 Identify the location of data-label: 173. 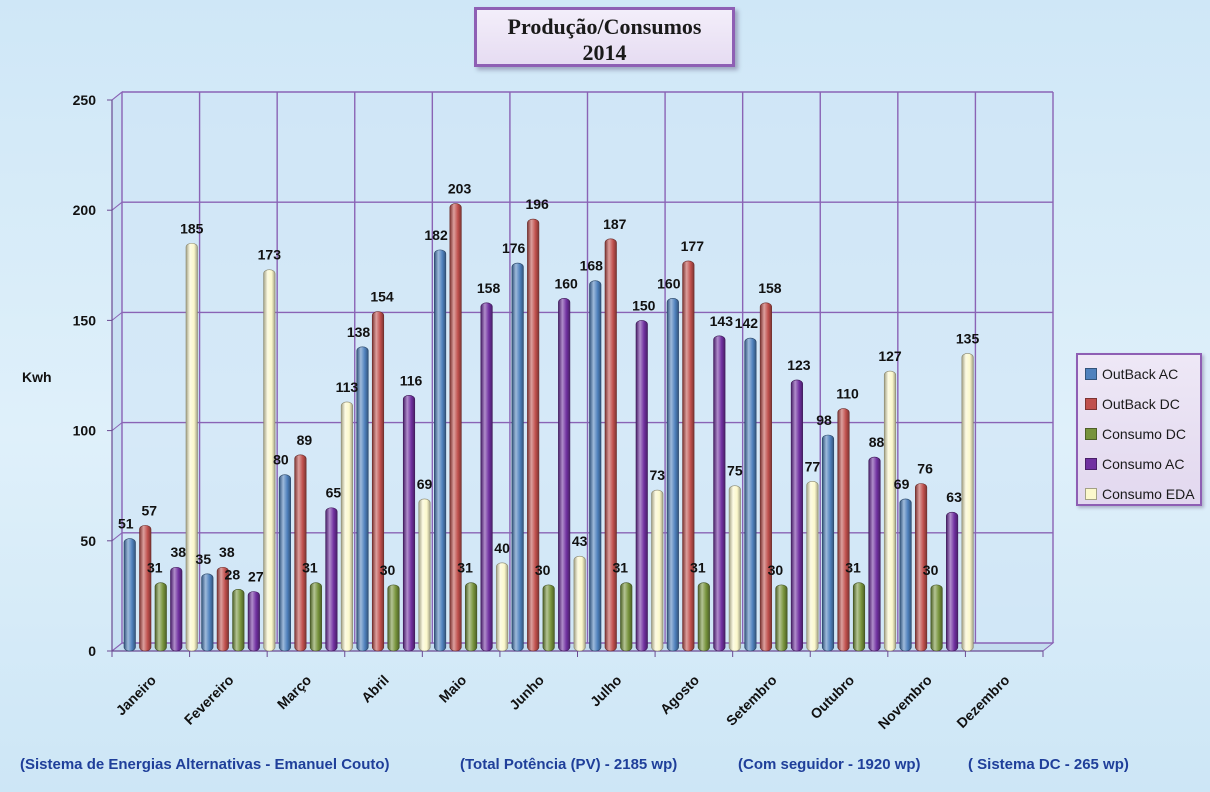
(270, 255).